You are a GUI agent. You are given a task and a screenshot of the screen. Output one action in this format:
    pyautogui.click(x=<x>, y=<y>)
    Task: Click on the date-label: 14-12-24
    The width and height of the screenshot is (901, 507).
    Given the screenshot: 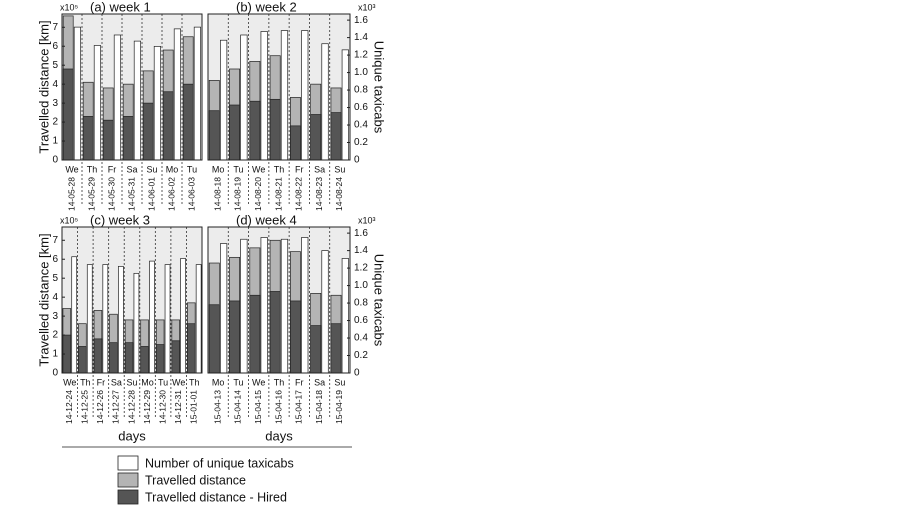 What is the action you would take?
    pyautogui.click(x=69, y=407)
    